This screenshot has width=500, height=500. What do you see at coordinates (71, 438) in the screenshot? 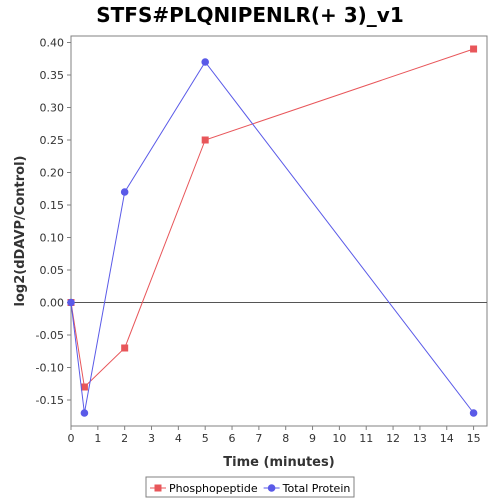
I see `x-tick-label: 0` at bounding box center [71, 438].